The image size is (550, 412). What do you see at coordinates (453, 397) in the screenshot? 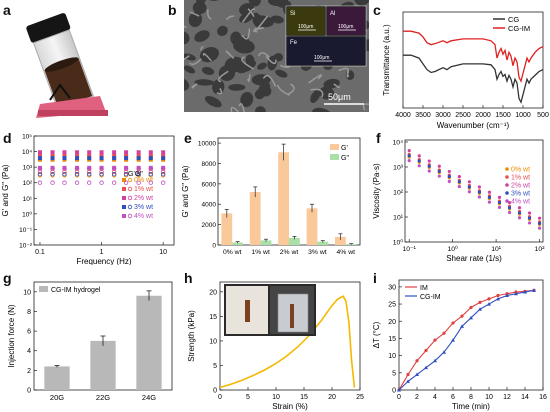
I see `x-tick-label: 6` at bounding box center [453, 397].